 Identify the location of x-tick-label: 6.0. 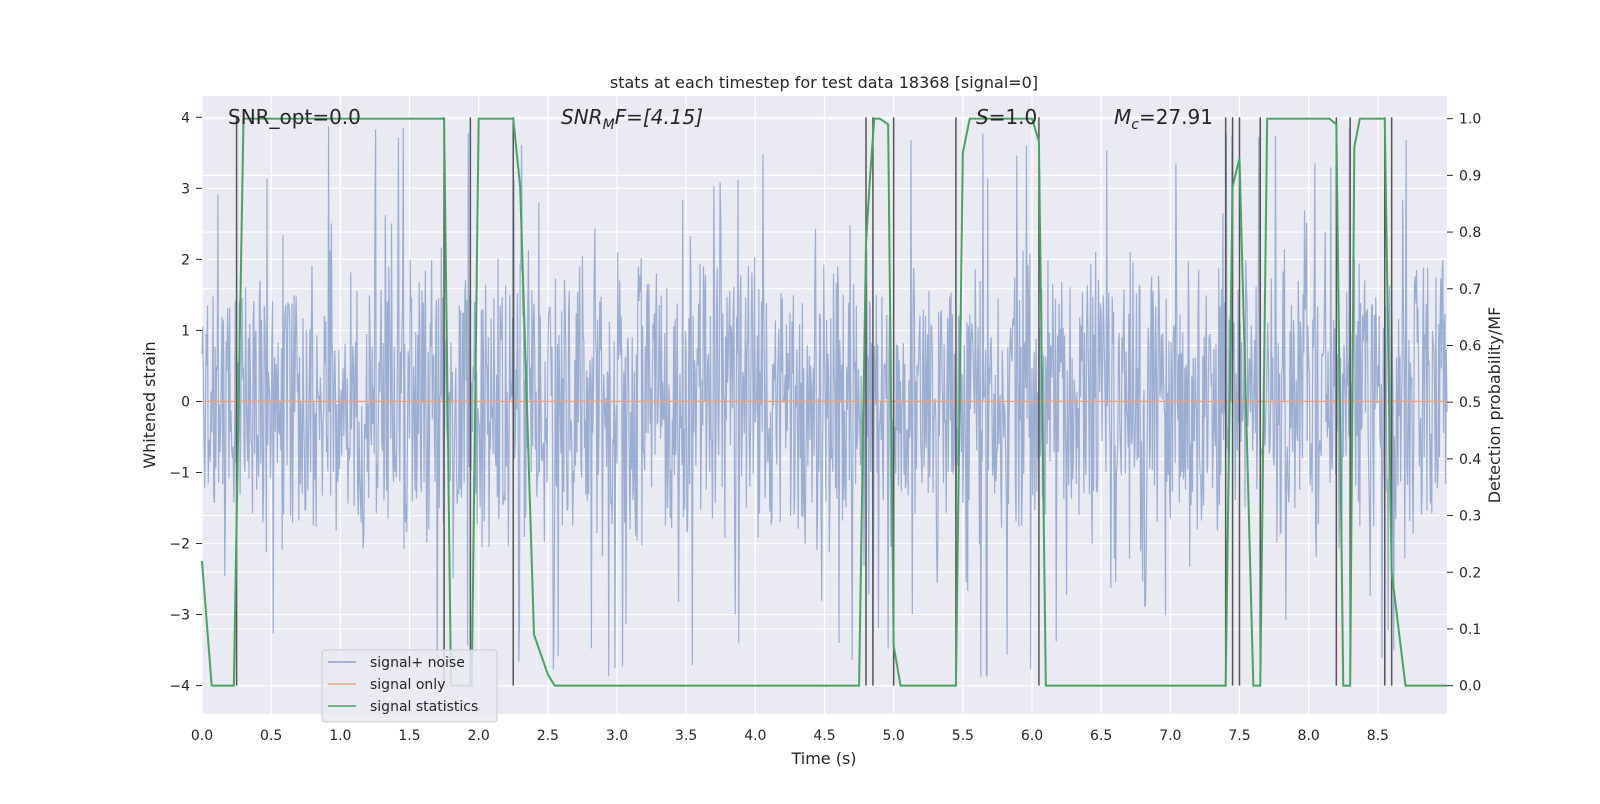
(1032, 736).